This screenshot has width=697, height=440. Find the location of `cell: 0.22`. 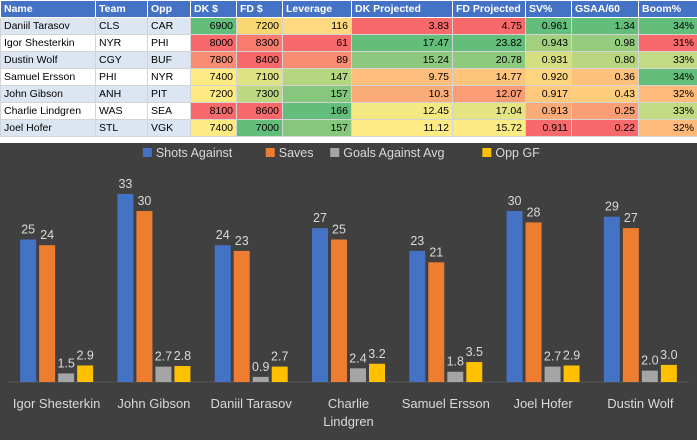

cell: 0.22 is located at coordinates (605, 128).